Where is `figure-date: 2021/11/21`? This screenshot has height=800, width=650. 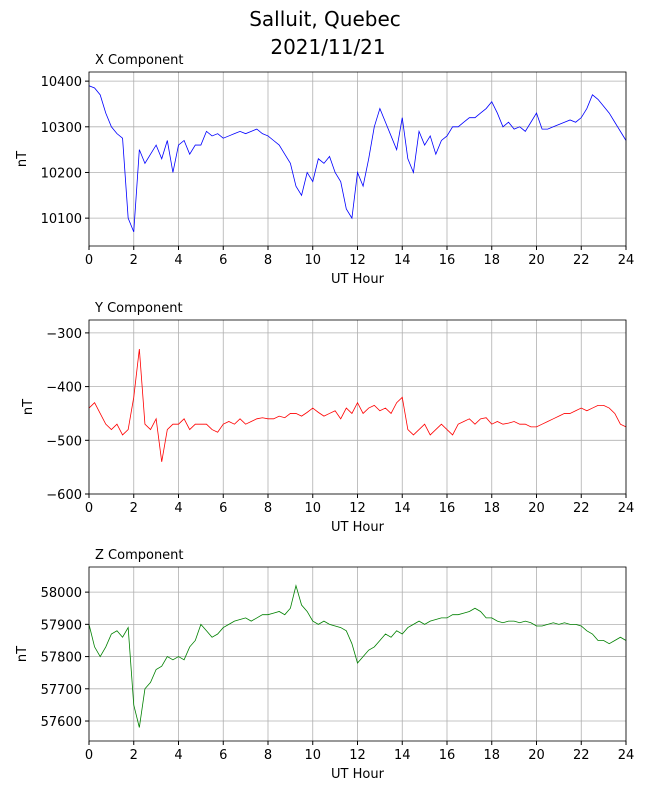
figure-date: 2021/11/21 is located at coordinates (327, 47).